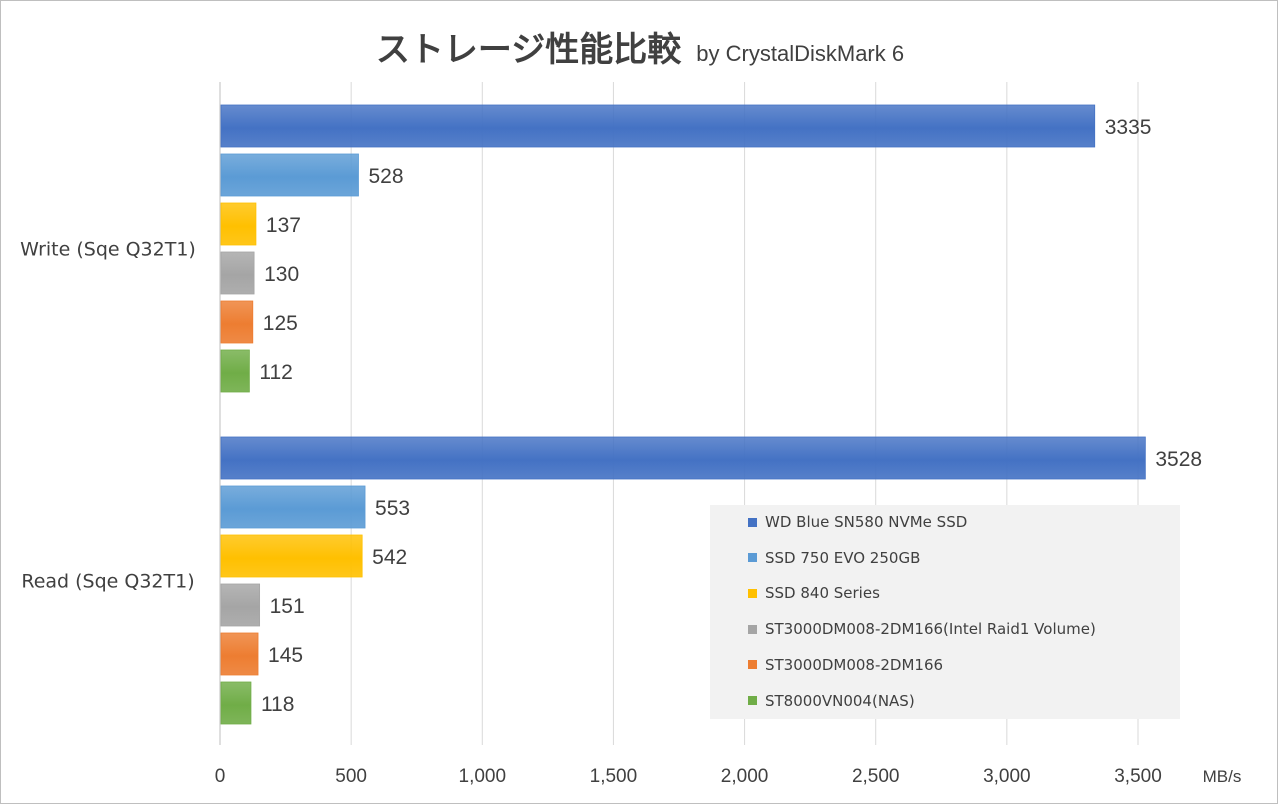 This screenshot has height=806, width=1280. Describe the element at coordinates (1007, 776) in the screenshot. I see `x-tick-label: 3,000` at that location.